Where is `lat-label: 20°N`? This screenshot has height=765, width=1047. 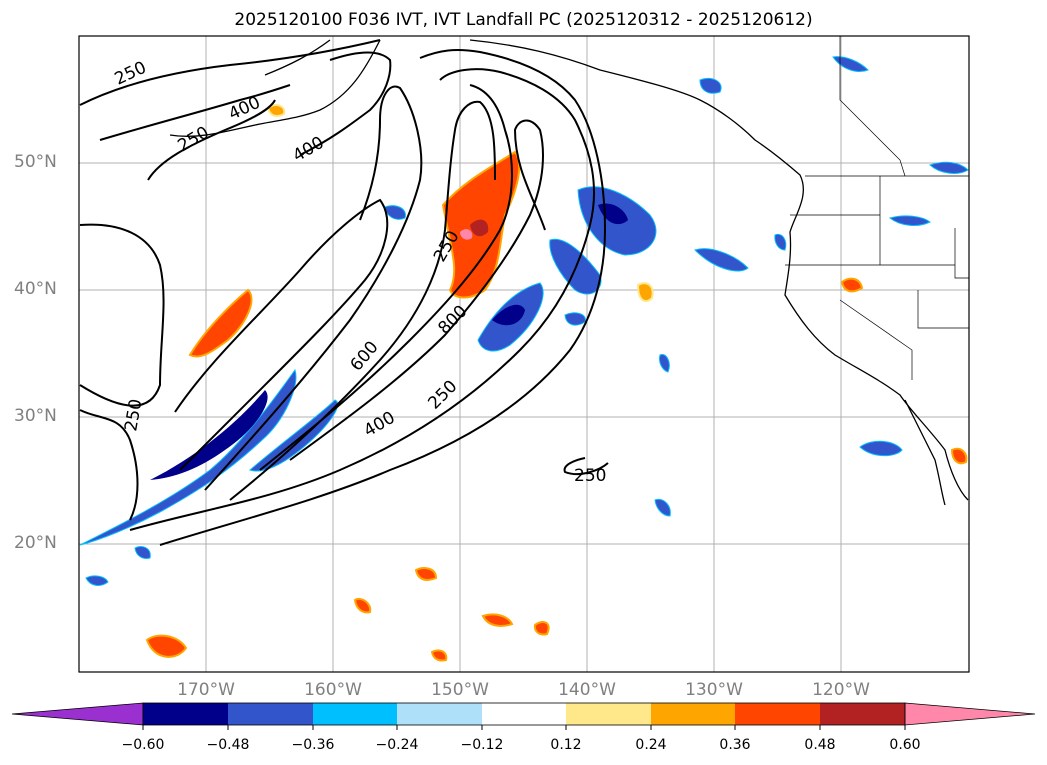
lat-label: 20°N is located at coordinates (35, 543).